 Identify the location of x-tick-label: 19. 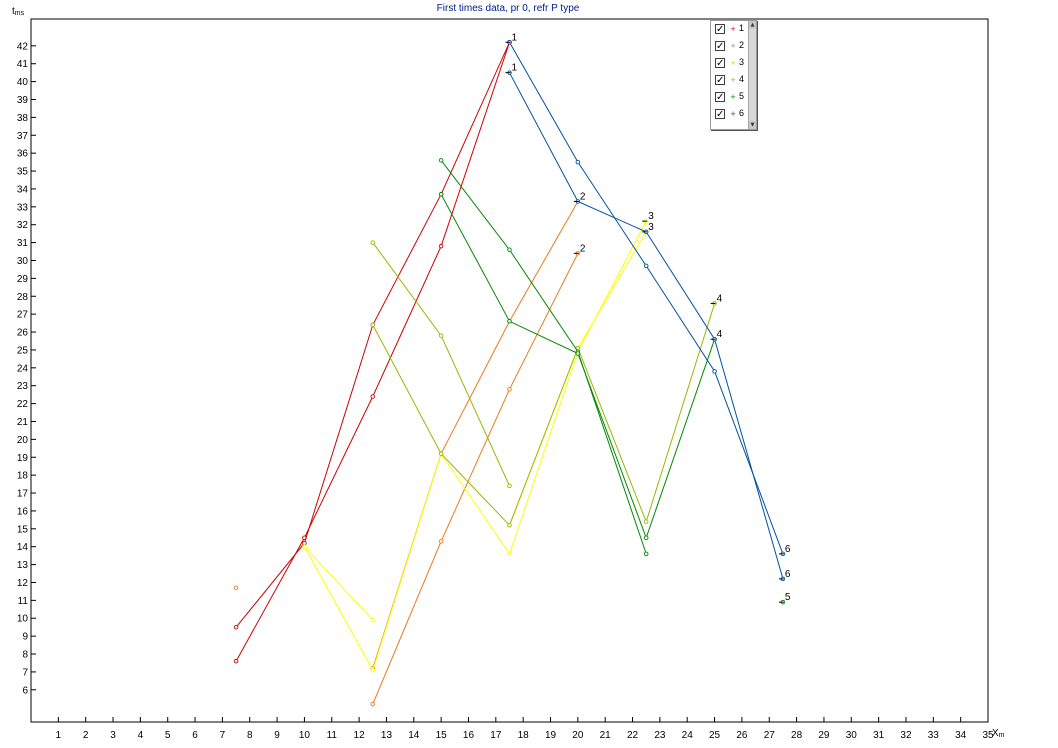
(551, 735).